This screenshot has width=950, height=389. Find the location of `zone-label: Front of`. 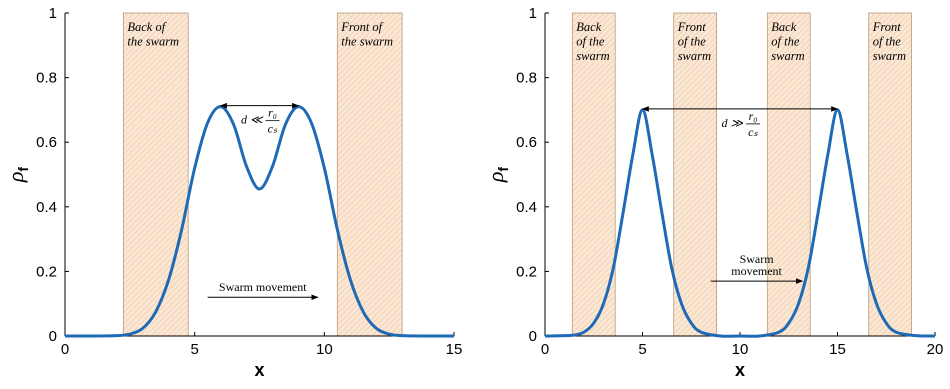

zone-label: Front of is located at coordinates (361, 27).